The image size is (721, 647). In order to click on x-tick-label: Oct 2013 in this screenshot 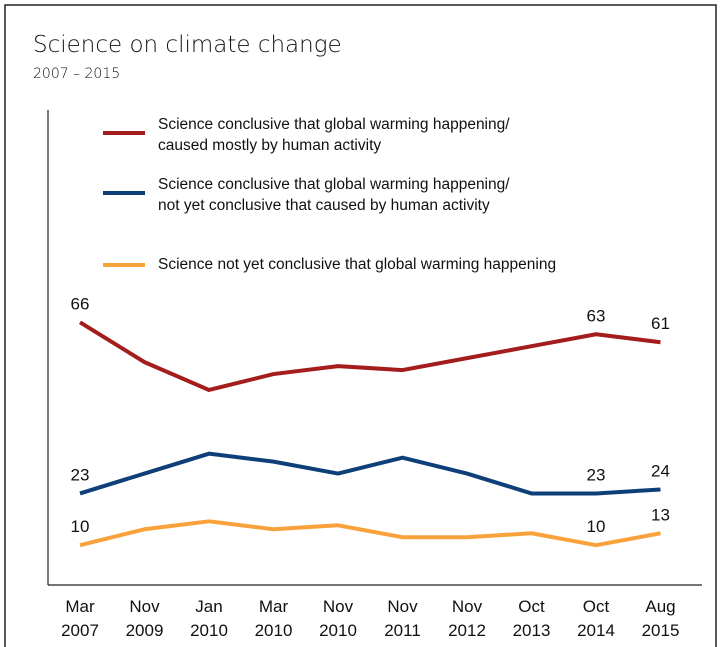, I will do `click(532, 618)`.